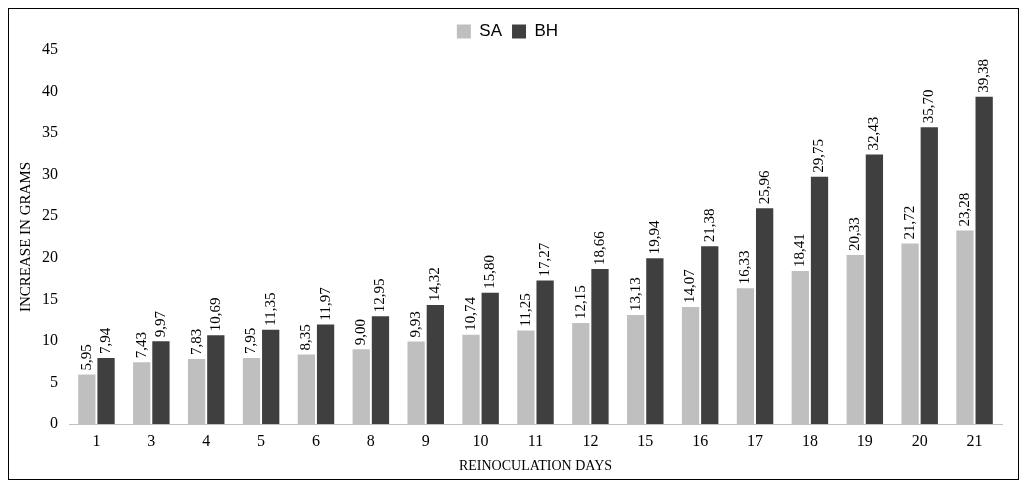  Describe the element at coordinates (928, 106) in the screenshot. I see `data-label: 35,70` at that location.